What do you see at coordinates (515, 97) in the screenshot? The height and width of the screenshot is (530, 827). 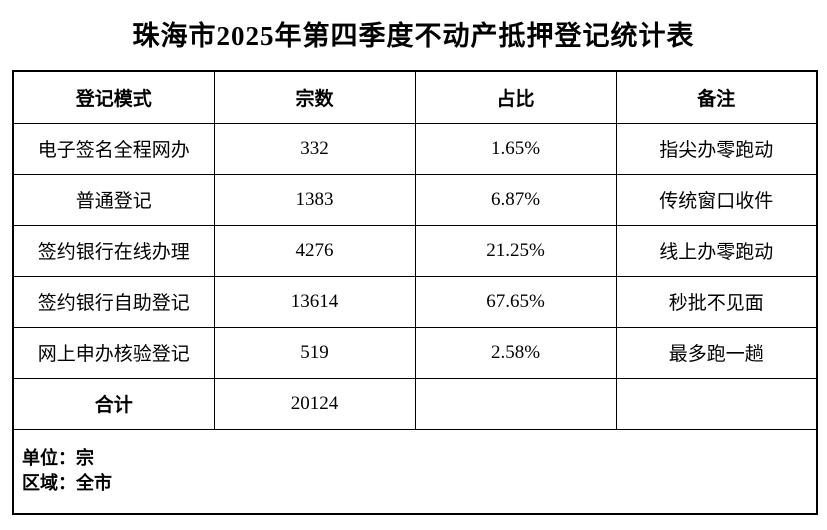 I see `col-header-percent: 占比` at bounding box center [515, 97].